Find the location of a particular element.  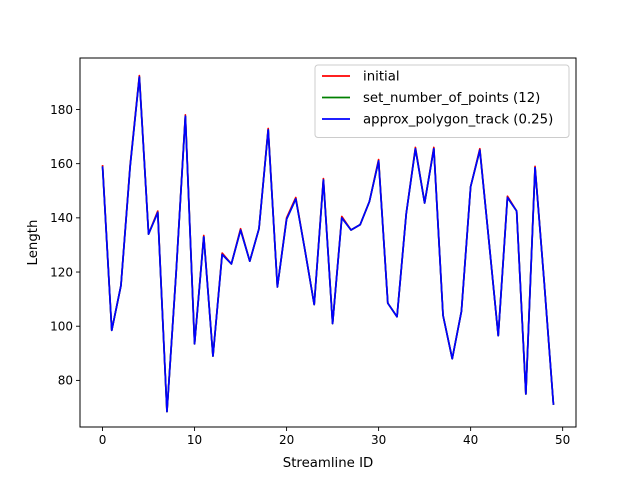

y-axis-label: Length is located at coordinates (33, 243).